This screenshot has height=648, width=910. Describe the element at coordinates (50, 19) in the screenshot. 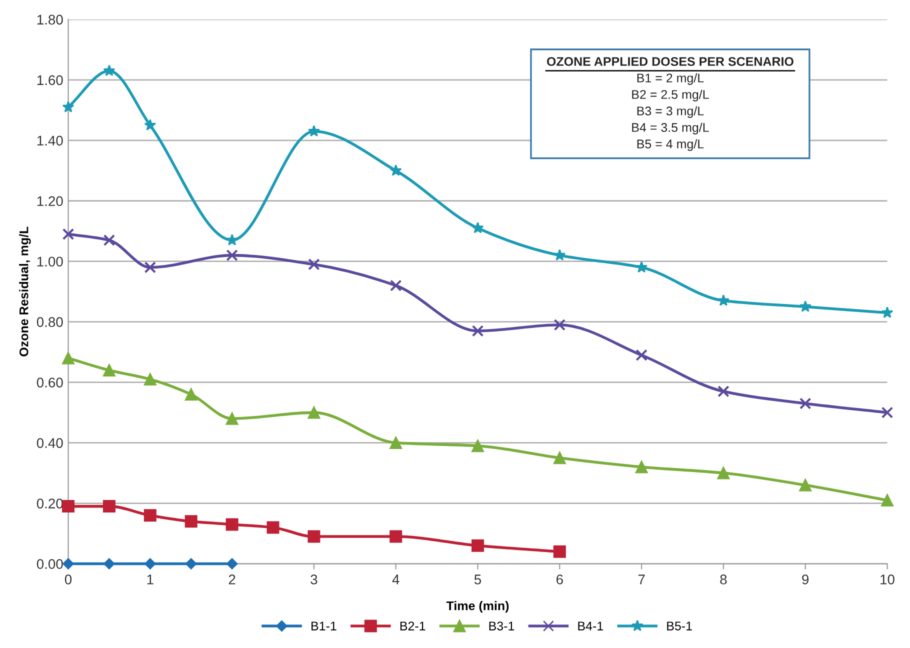

I see `y-tick-label: 1.80` at that location.